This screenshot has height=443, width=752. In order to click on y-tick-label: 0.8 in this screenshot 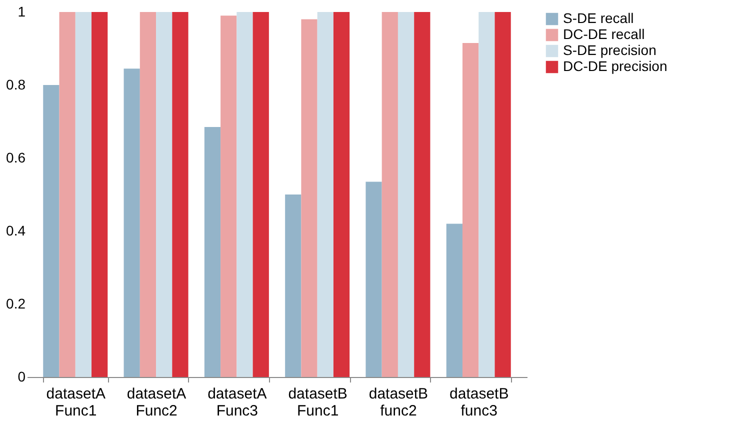, I will do `click(16, 84)`.